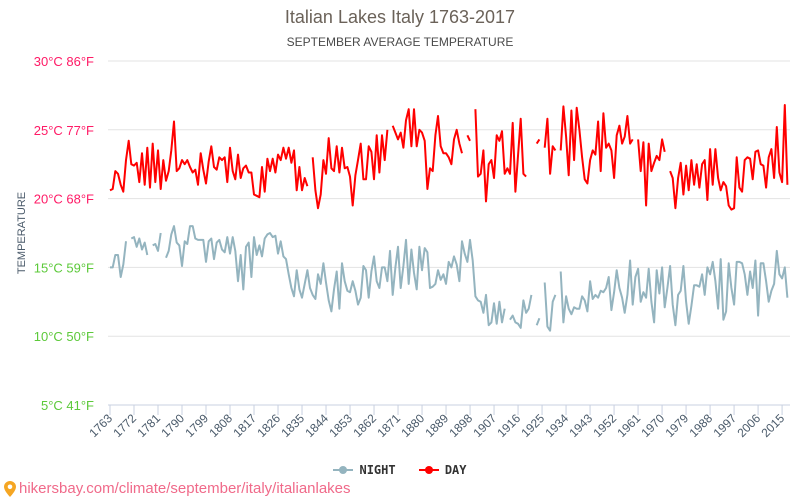 This screenshot has width=800, height=500. I want to click on x-tick-label: 1925, so click(532, 425).